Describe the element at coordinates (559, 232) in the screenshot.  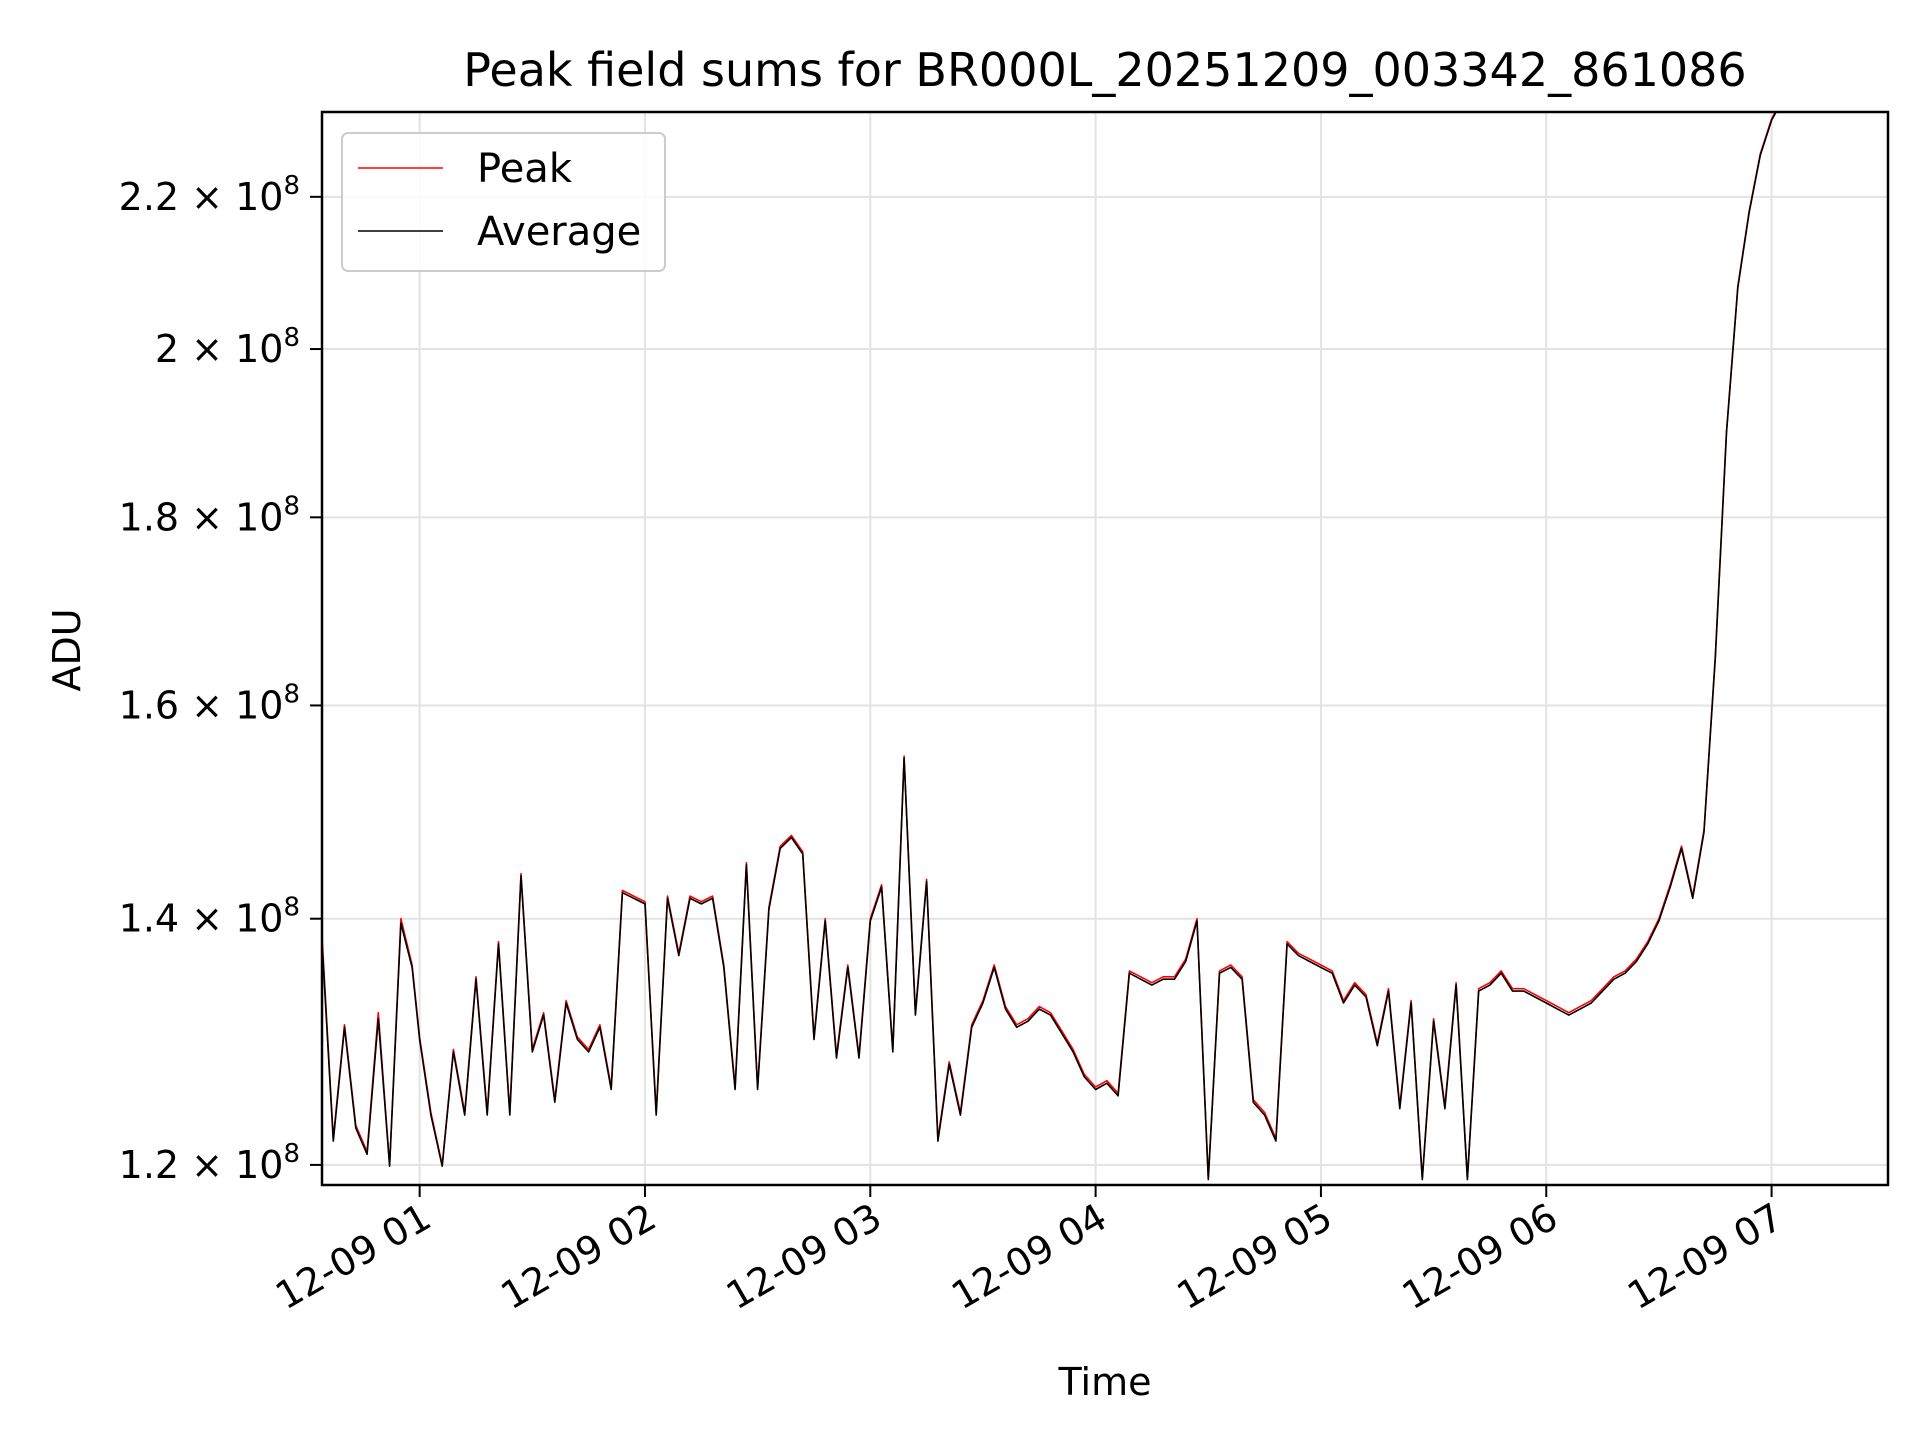
I see `legend-label-average: Average` at that location.